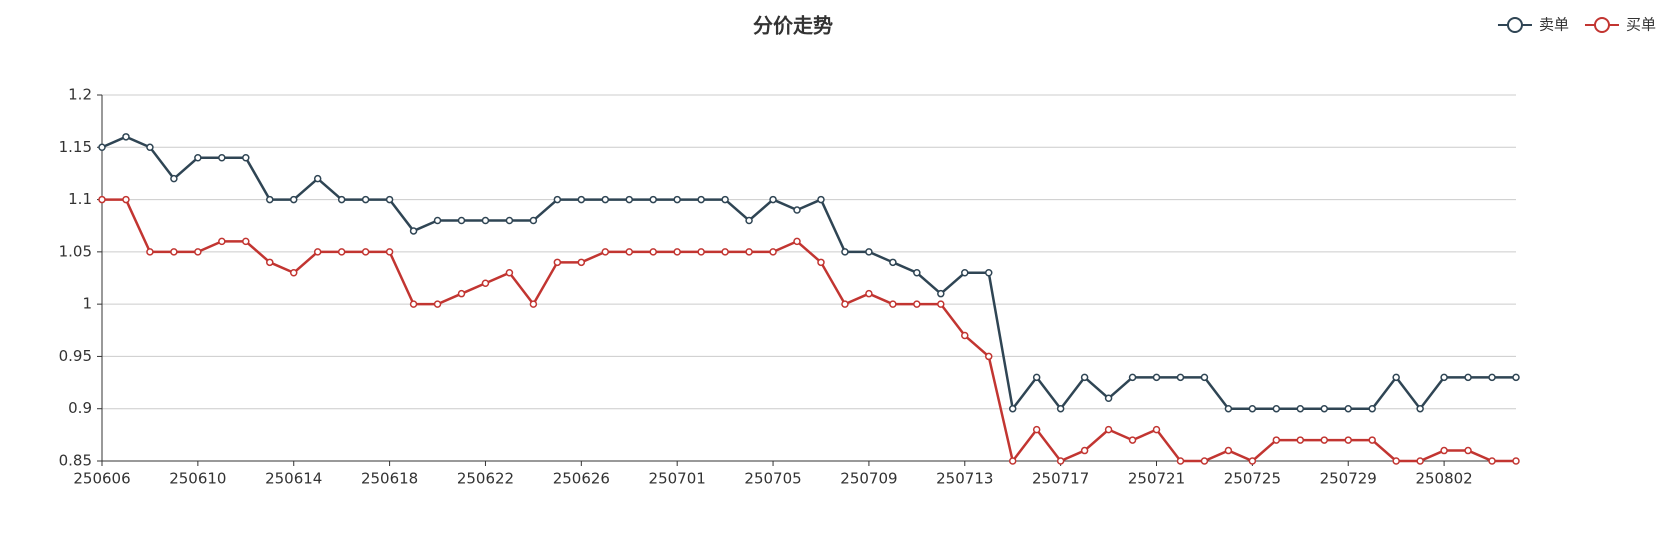 The width and height of the screenshot is (1664, 537). Describe the element at coordinates (80, 199) in the screenshot. I see `y-tick-label: 1.1` at that location.